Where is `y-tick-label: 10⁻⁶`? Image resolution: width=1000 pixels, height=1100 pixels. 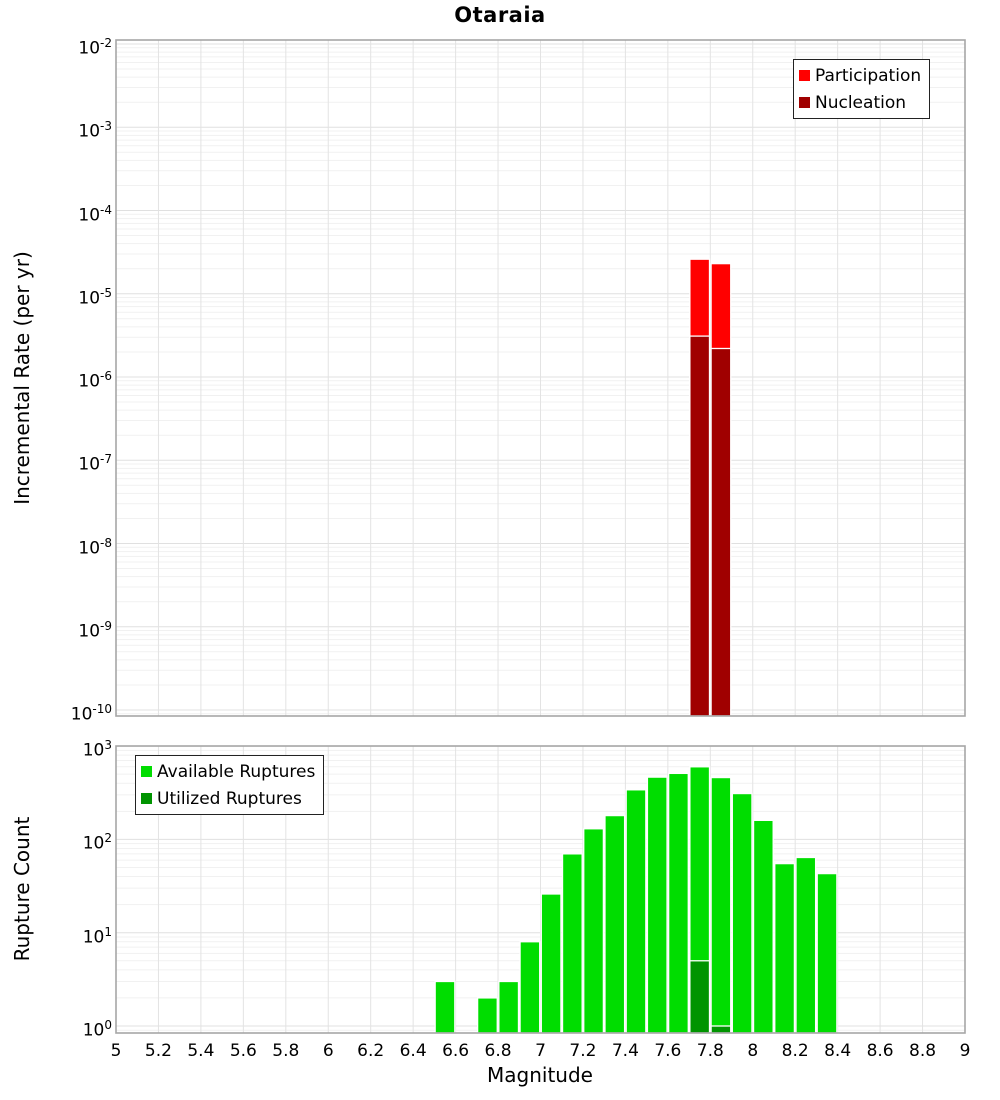 y-tick-label: 10⁻⁶ is located at coordinates (95, 380).